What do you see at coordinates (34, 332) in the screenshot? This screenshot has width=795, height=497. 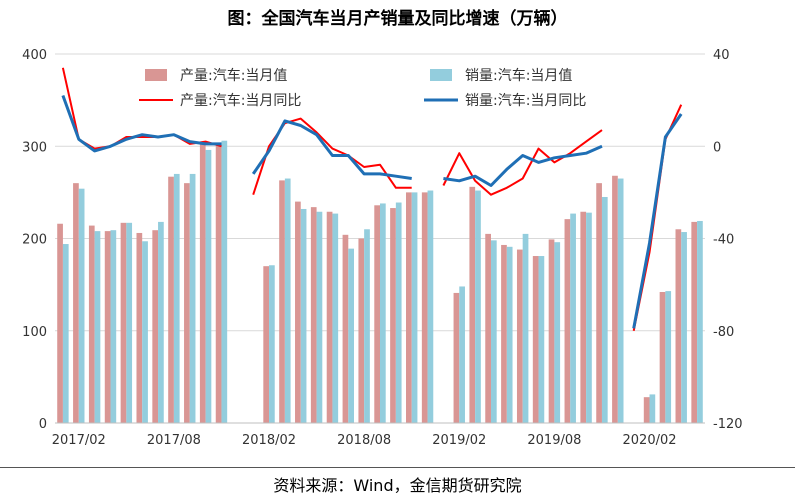 I see `y-left-tick-label: 100` at bounding box center [34, 332].